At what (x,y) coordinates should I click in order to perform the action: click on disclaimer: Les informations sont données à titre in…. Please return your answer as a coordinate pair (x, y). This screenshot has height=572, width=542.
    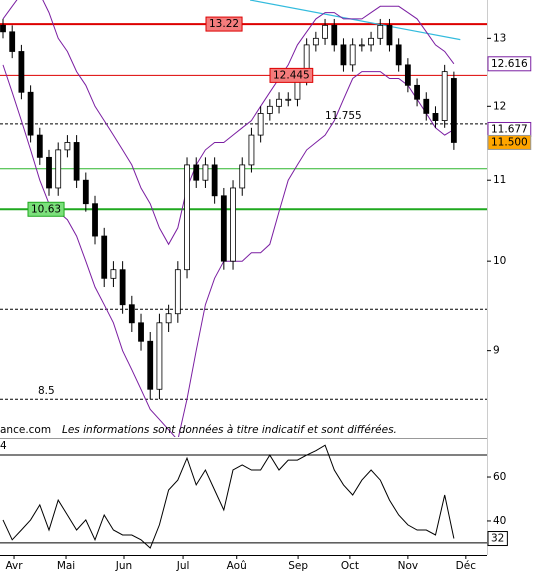
    Looking at the image, I should click on (229, 430).